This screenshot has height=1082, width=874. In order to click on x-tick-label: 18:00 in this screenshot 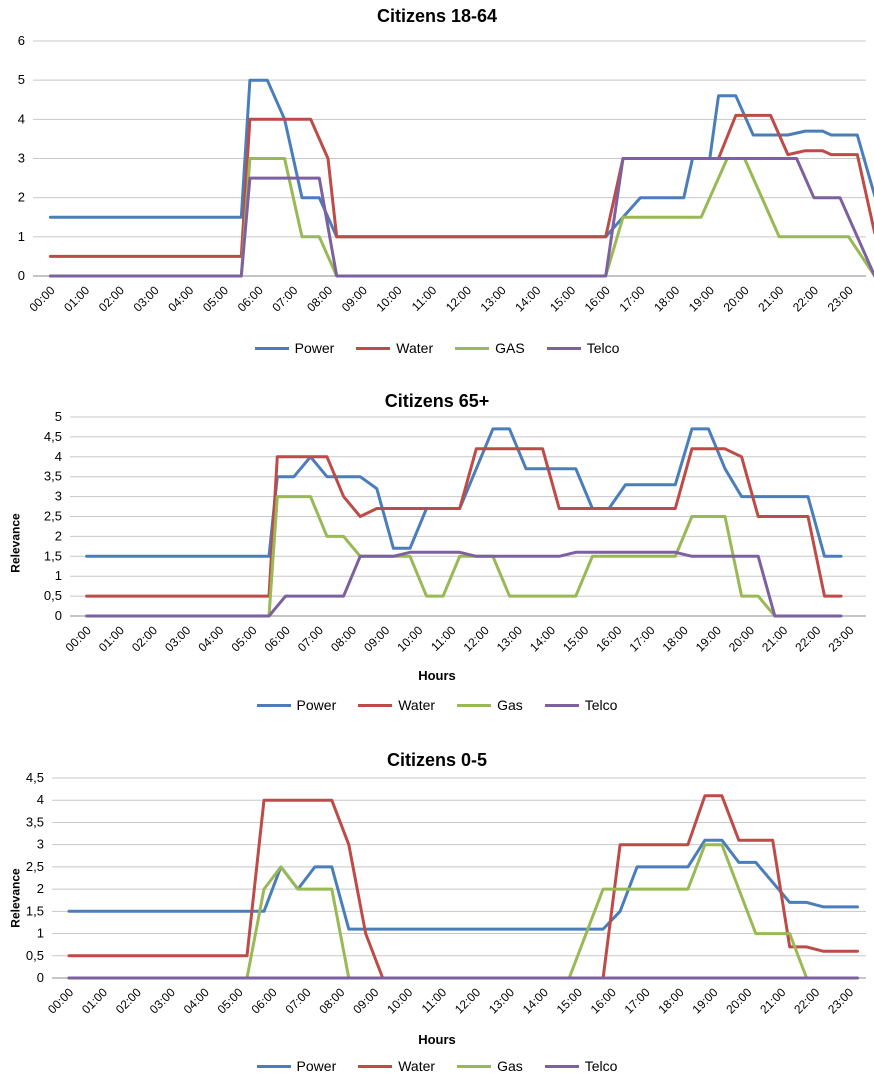, I will do `click(671, 1000)`.